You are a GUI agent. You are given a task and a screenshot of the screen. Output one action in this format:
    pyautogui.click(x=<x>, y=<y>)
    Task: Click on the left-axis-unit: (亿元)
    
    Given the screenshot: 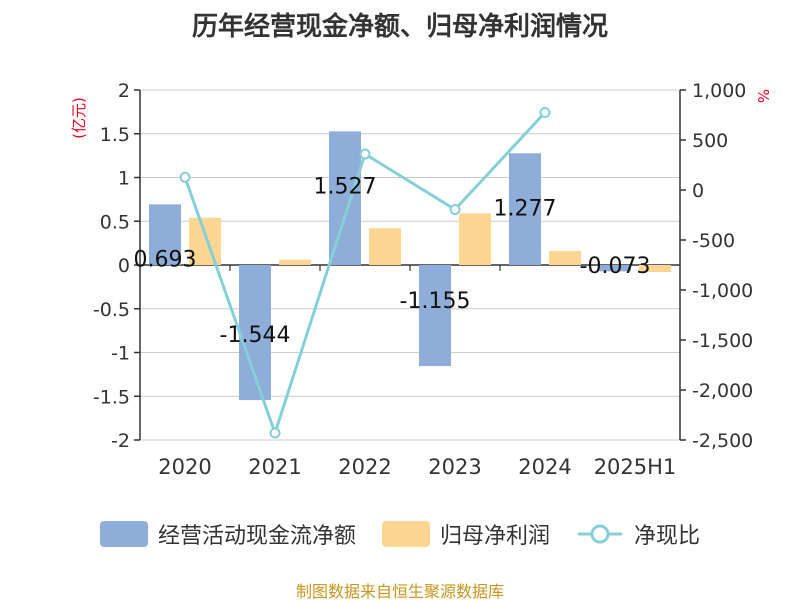 What is the action you would take?
    pyautogui.click(x=79, y=118)
    